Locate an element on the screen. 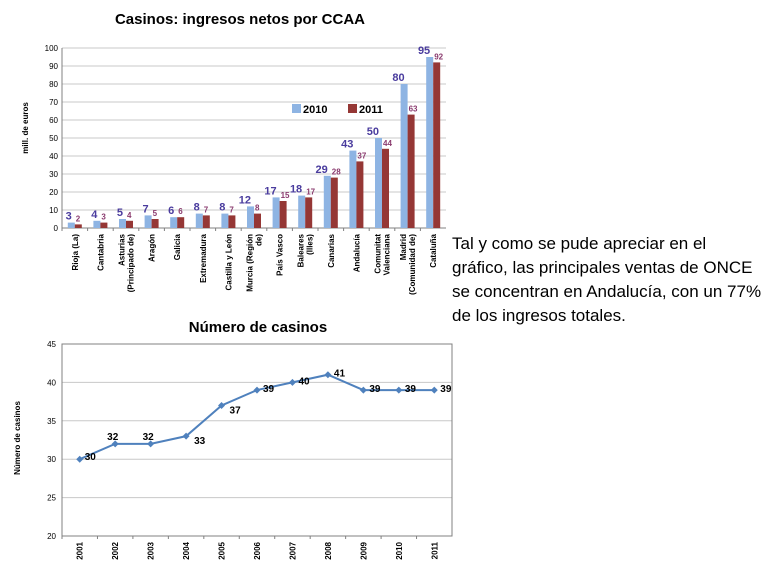  bar-x-tick-label: Madrid is located at coordinates (403, 247).